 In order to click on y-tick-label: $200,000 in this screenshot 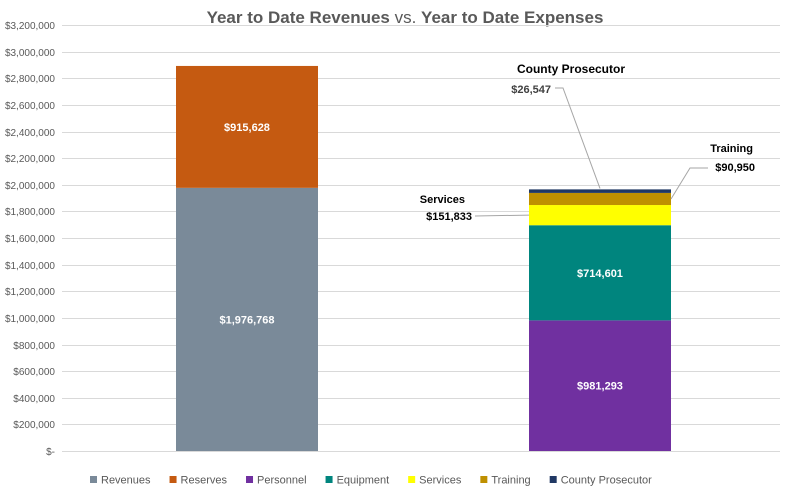, I will do `click(34, 425)`.